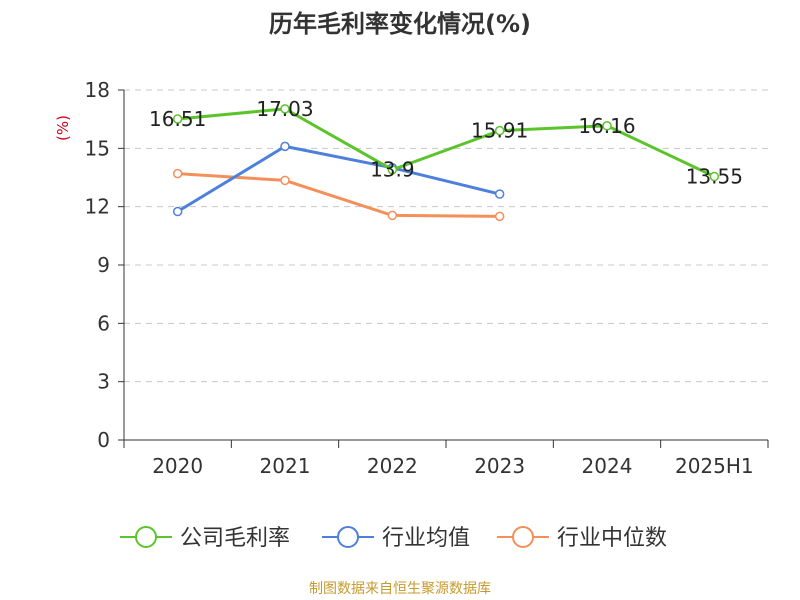 Image resolution: width=800 pixels, height=600 pixels. I want to click on data-label: 16.51, so click(177, 119).